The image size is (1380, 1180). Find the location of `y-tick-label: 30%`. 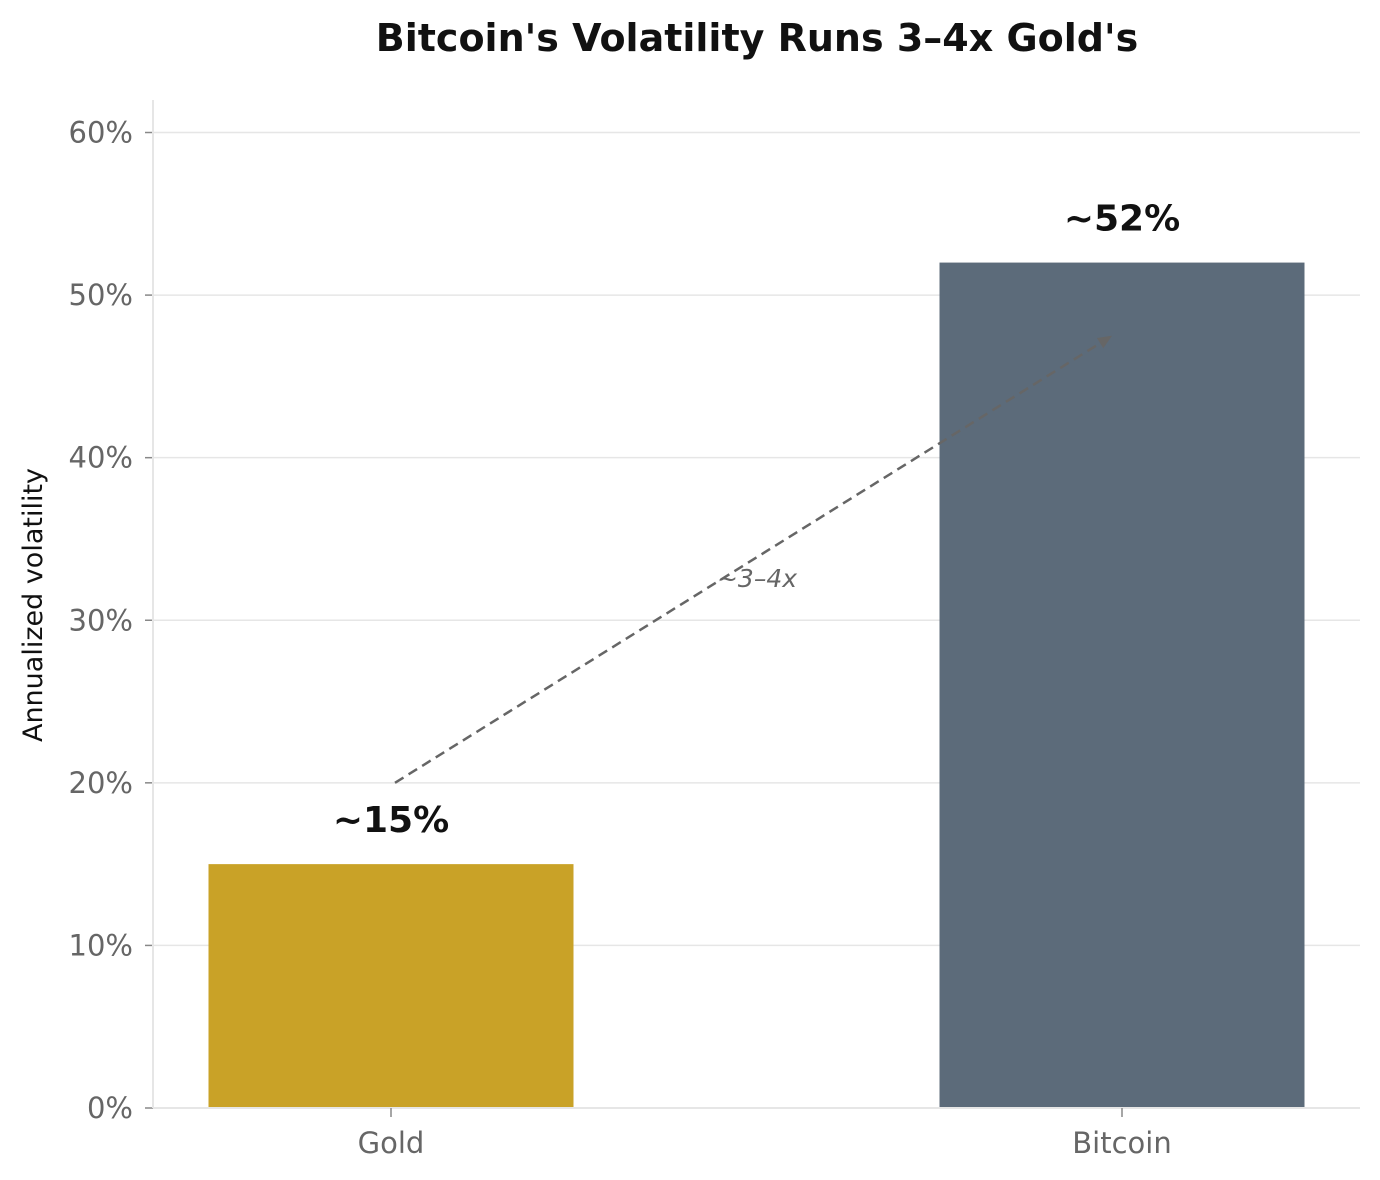

y-tick-label: 30% is located at coordinates (101, 620).